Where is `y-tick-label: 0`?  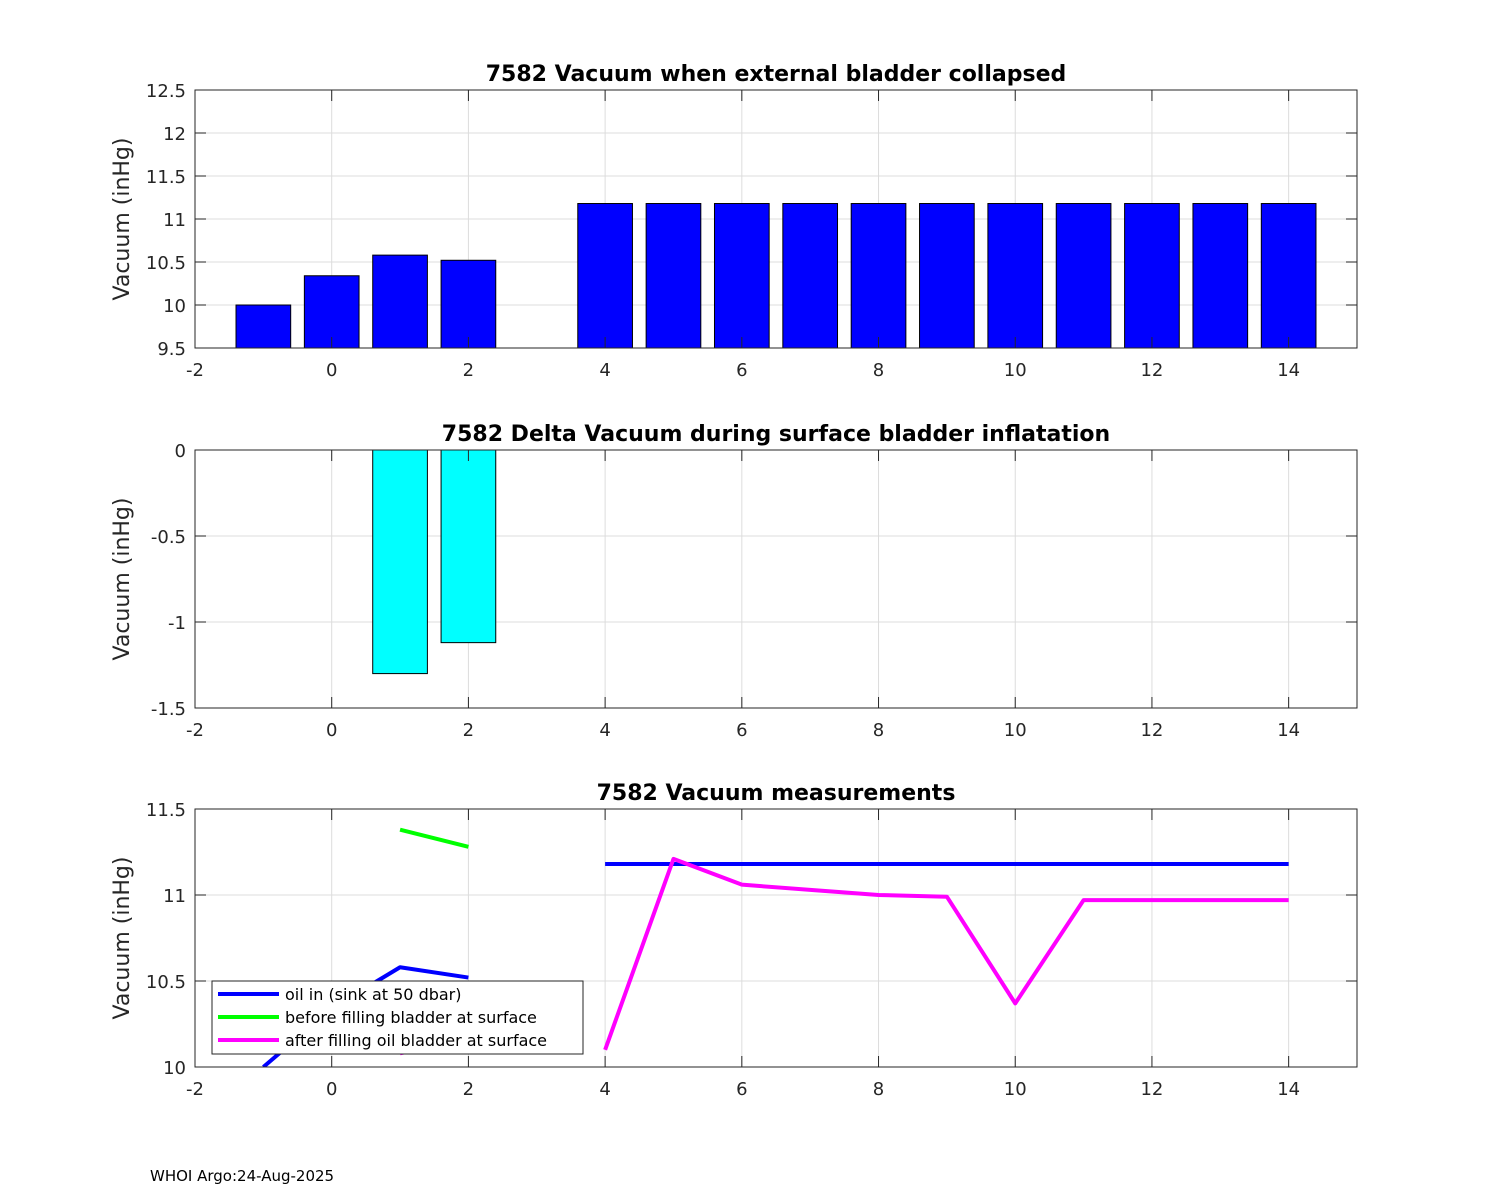
y-tick-label: 0 is located at coordinates (180, 451).